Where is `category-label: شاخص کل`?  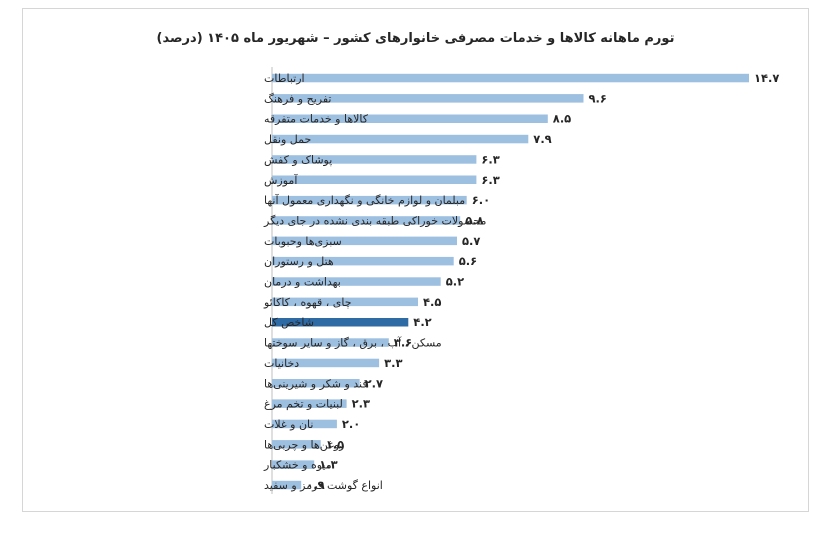 category-label: شاخص کل is located at coordinates (289, 322).